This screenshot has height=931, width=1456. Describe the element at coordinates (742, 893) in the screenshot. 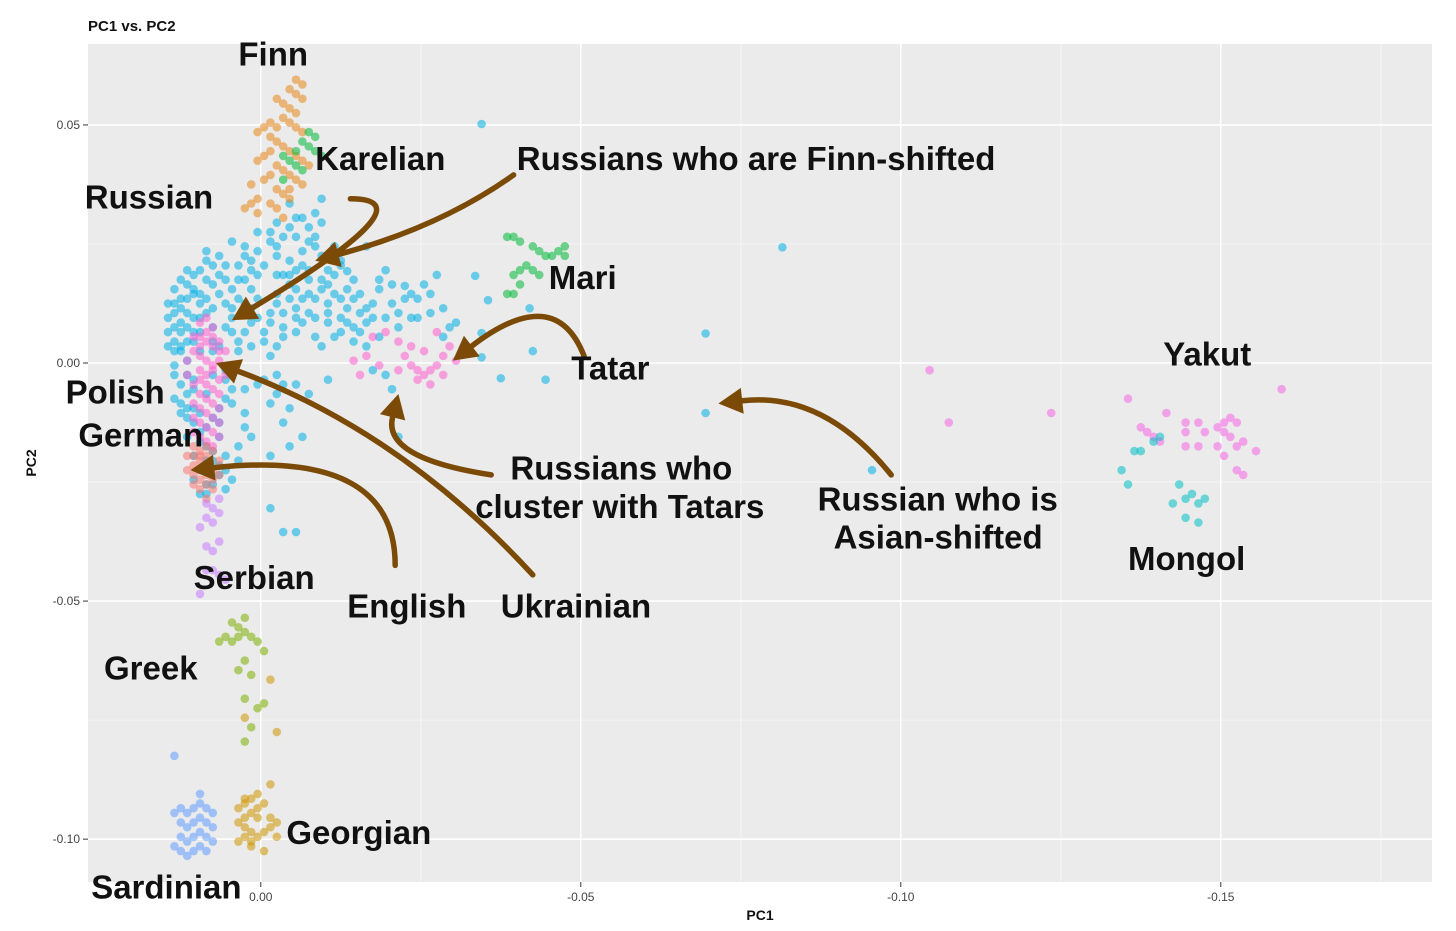

I see `x-axis-ticks: 0.00 -0.05 -0.10 -0.15` at that location.